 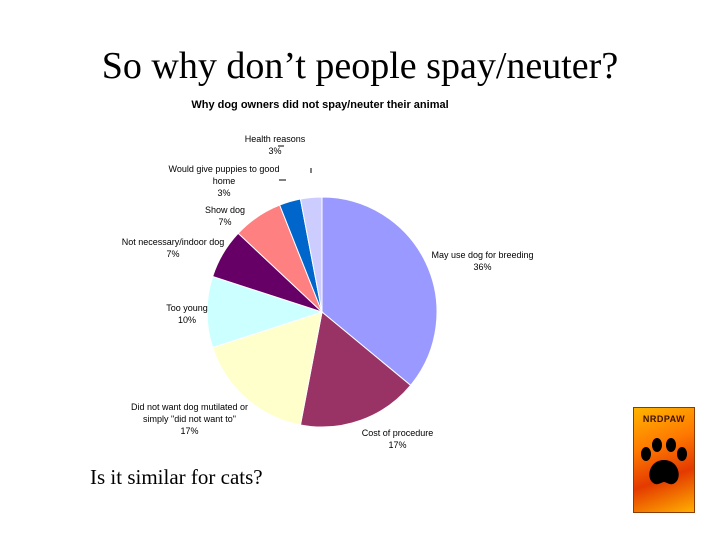 What do you see at coordinates (360, 66) in the screenshot?
I see `slide-title: So why don’t people spay/neuter?` at bounding box center [360, 66].